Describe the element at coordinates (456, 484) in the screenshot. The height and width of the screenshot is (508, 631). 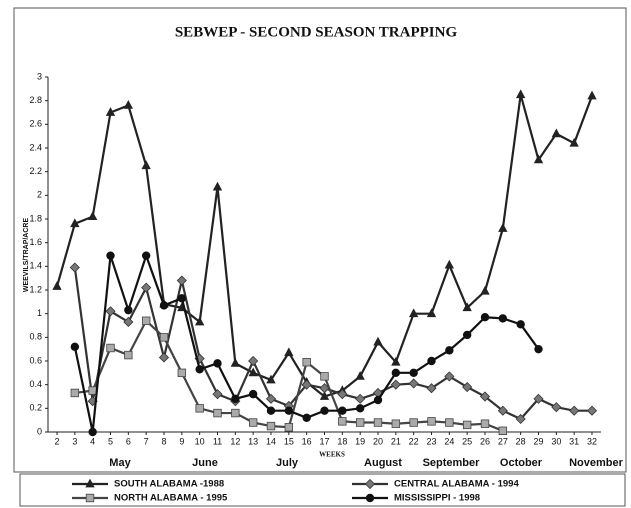
I see `legend-label: CENTRAL ALABAMA - 1994` at that location.